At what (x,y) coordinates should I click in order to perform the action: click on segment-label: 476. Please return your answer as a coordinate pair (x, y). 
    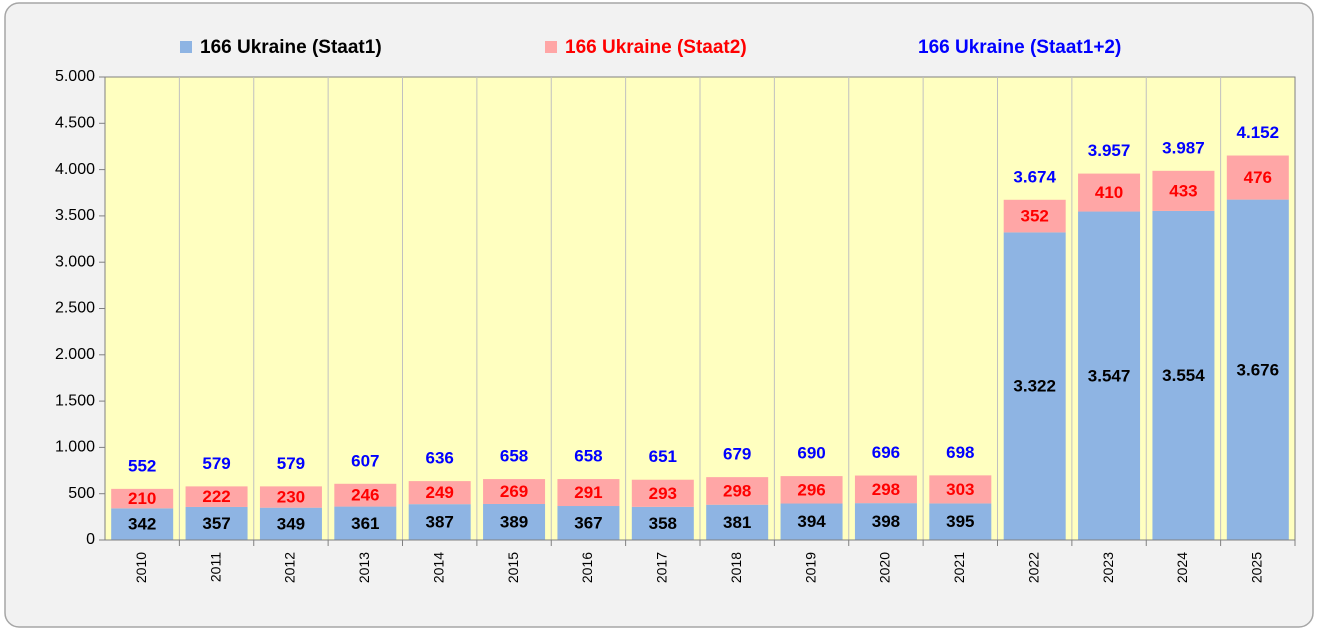
    Looking at the image, I should click on (1258, 177).